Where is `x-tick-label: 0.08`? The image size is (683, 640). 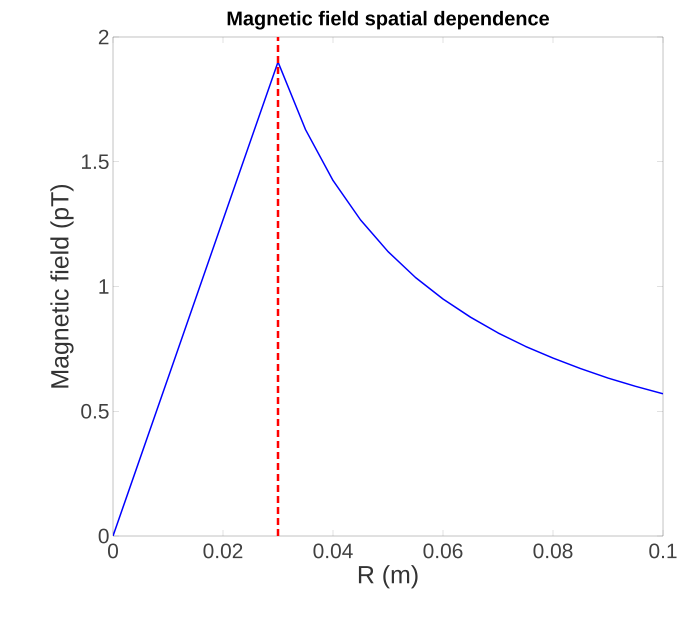
x-tick-label: 0.08 is located at coordinates (552, 551).